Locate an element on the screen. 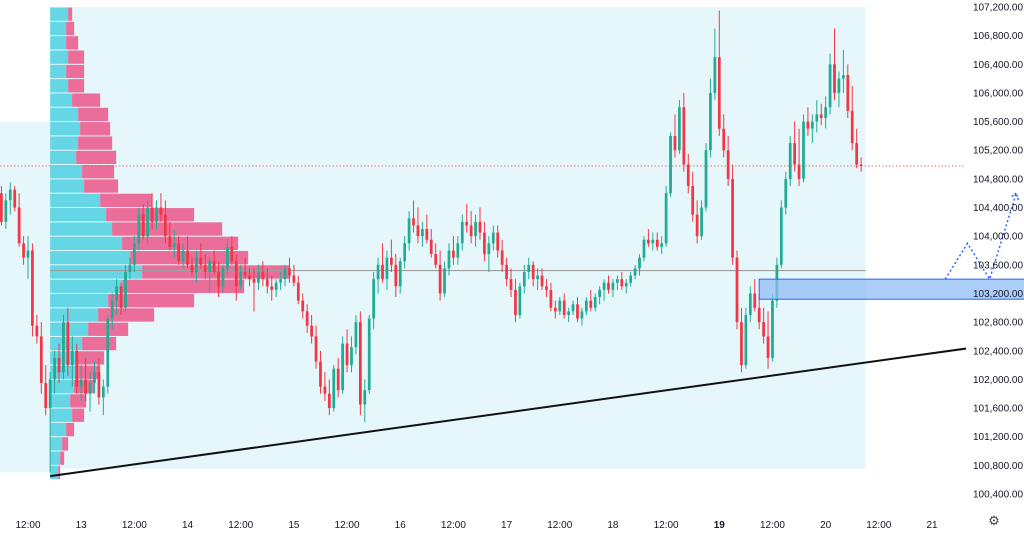 This screenshot has height=537, width=1024. axis-settings-icon: ⚙ is located at coordinates (994, 520).